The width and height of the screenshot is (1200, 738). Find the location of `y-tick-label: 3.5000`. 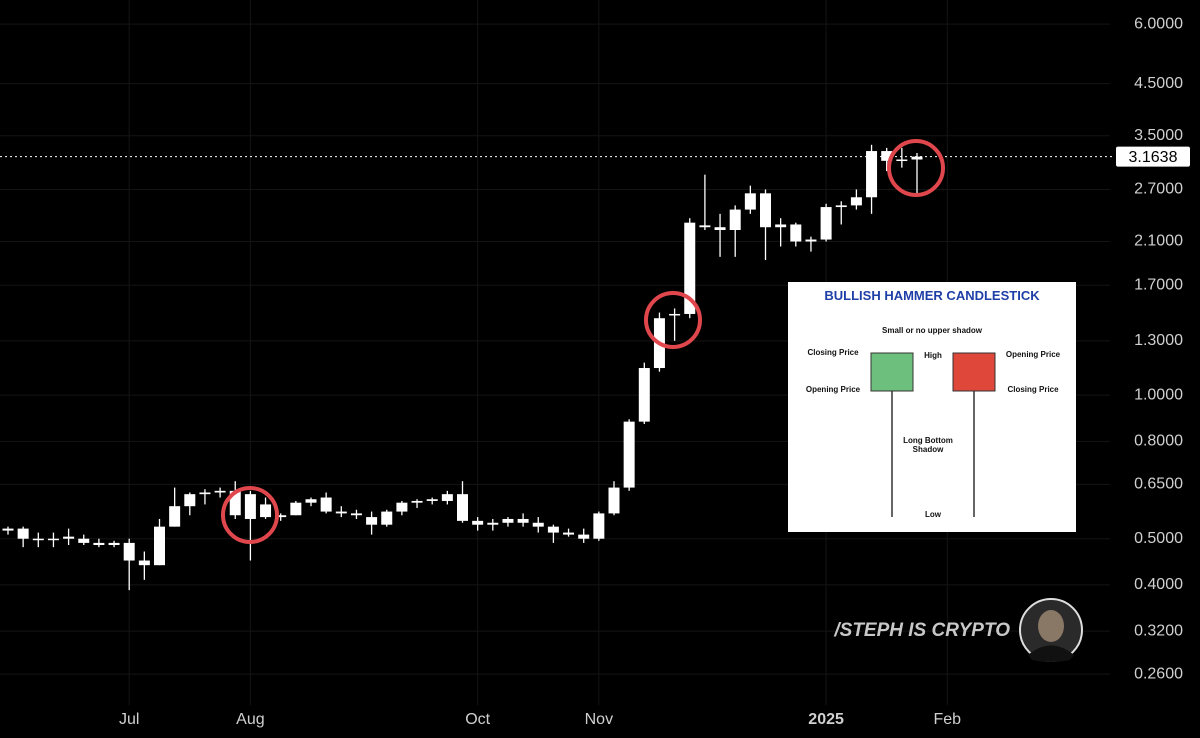

y-tick-label: 3.5000 is located at coordinates (1158, 135).